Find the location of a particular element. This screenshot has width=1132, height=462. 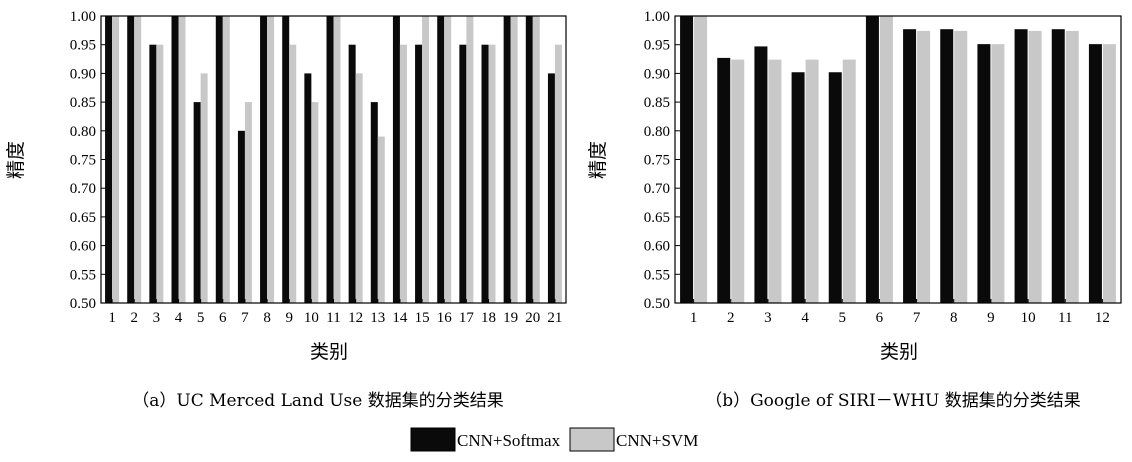

a-xtick-label: 1 is located at coordinates (112, 318).